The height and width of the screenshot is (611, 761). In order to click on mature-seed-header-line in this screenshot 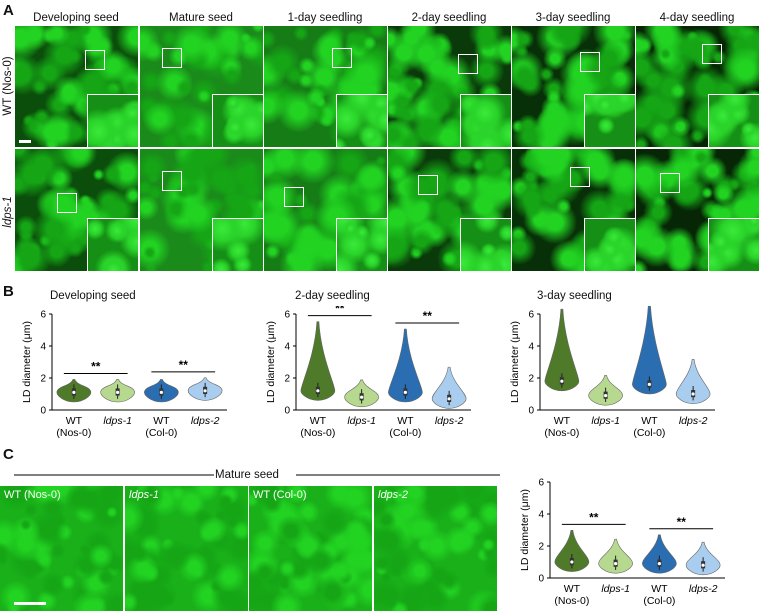, I will do `click(257, 475)`.